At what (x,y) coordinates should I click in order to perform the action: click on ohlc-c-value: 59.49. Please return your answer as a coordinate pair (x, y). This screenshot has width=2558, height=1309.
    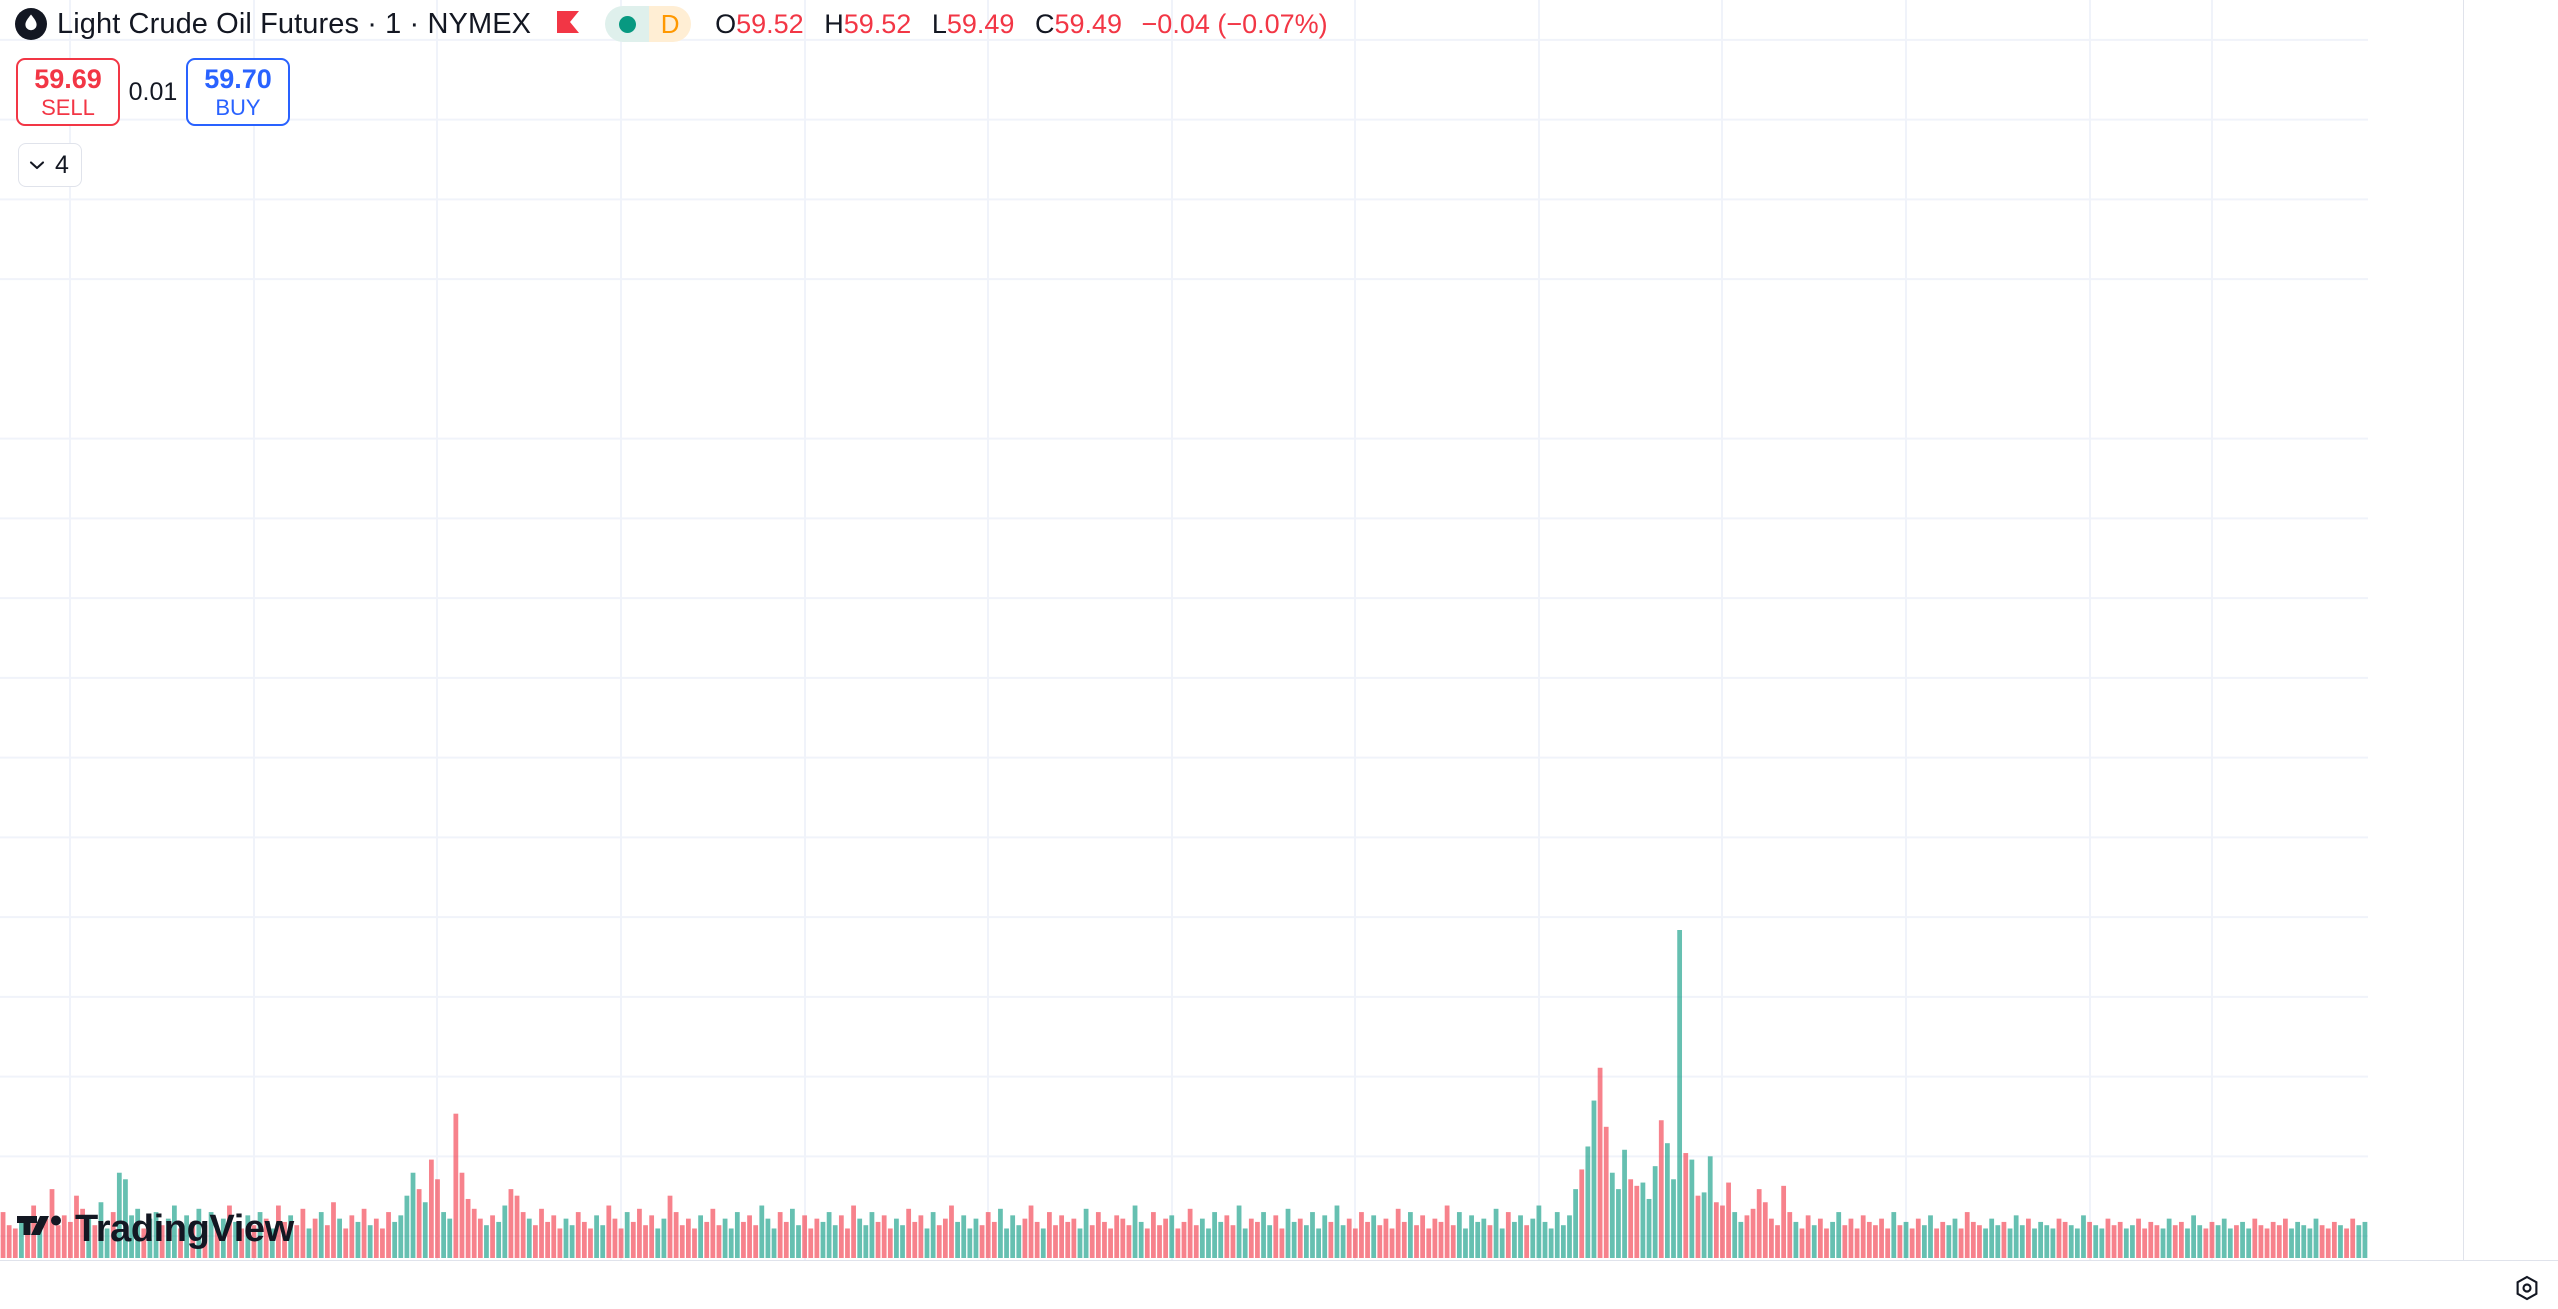
    Looking at the image, I should click on (1088, 23).